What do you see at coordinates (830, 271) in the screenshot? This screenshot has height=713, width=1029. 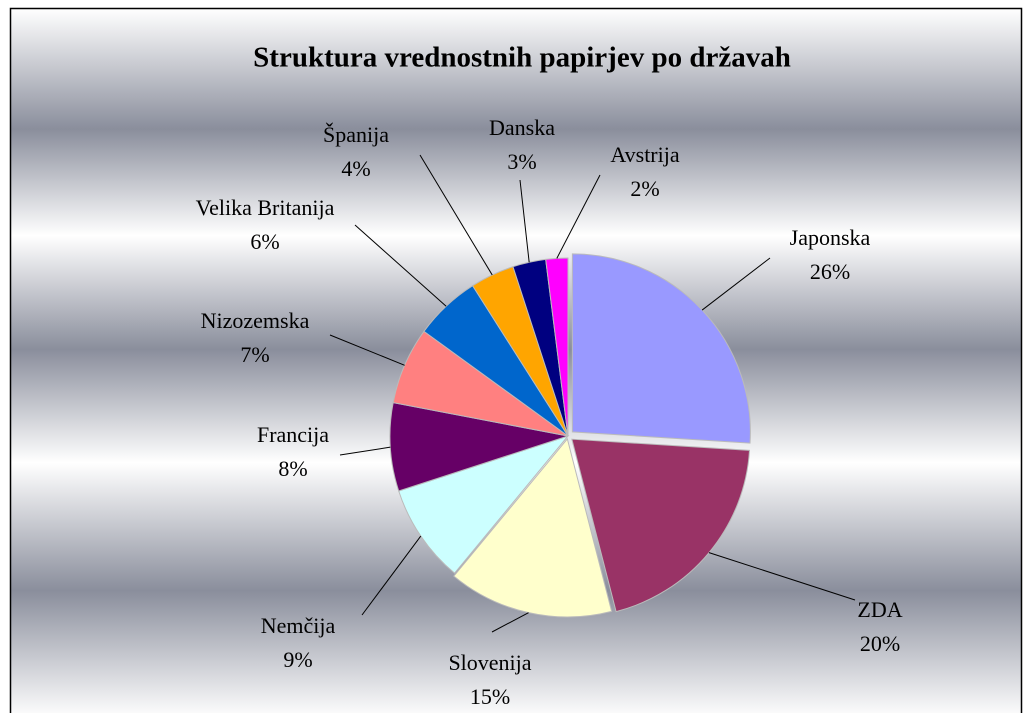 I see `slice-value-label: 26%` at bounding box center [830, 271].